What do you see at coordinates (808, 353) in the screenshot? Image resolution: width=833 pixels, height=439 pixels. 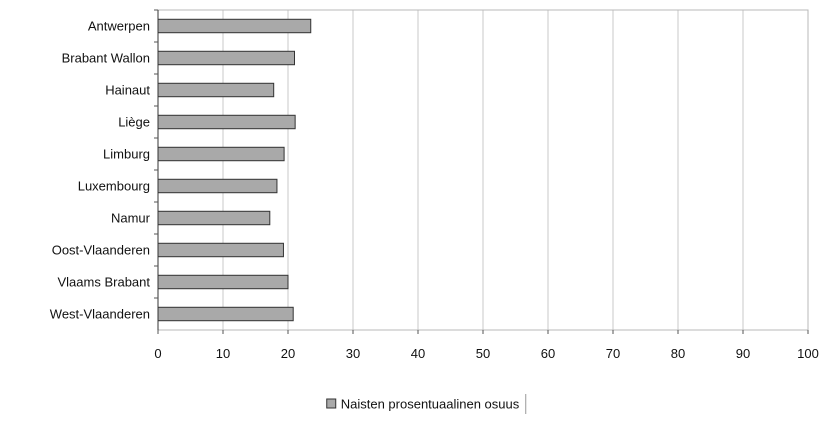 I see `x-tick-label: 100` at bounding box center [808, 353].